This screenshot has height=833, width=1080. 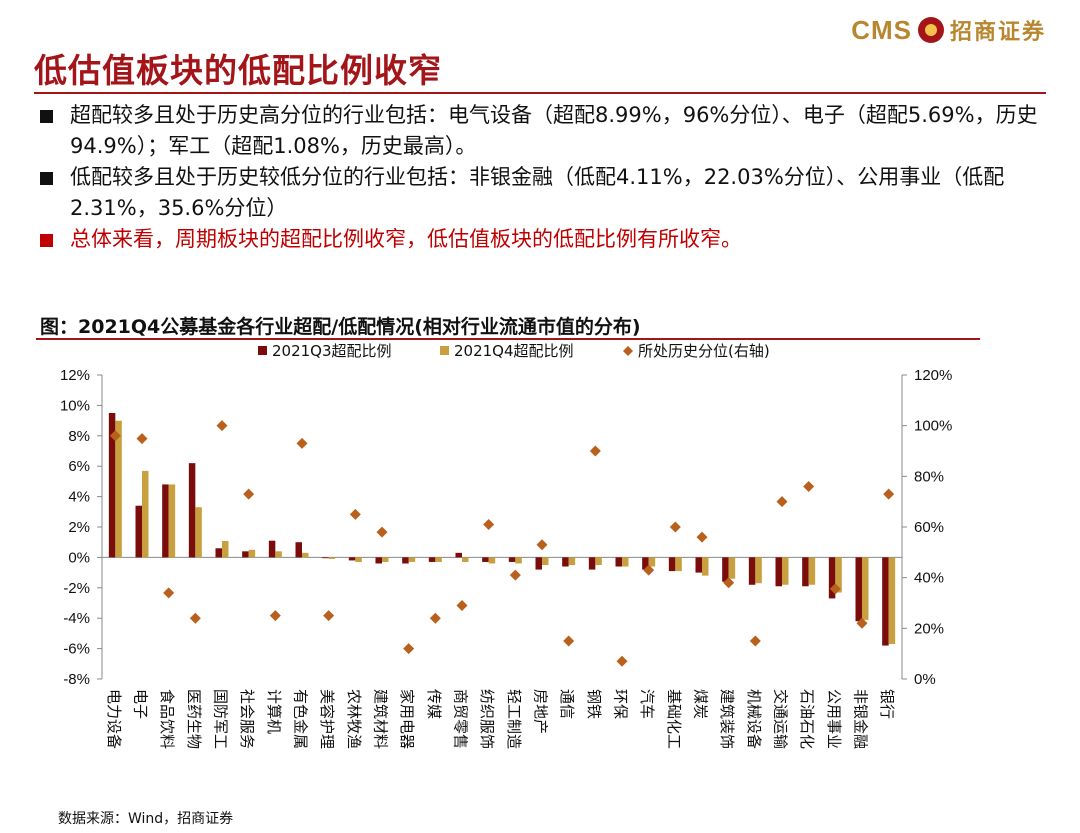 I want to click on category-label: 汽车, so click(x=647, y=704).